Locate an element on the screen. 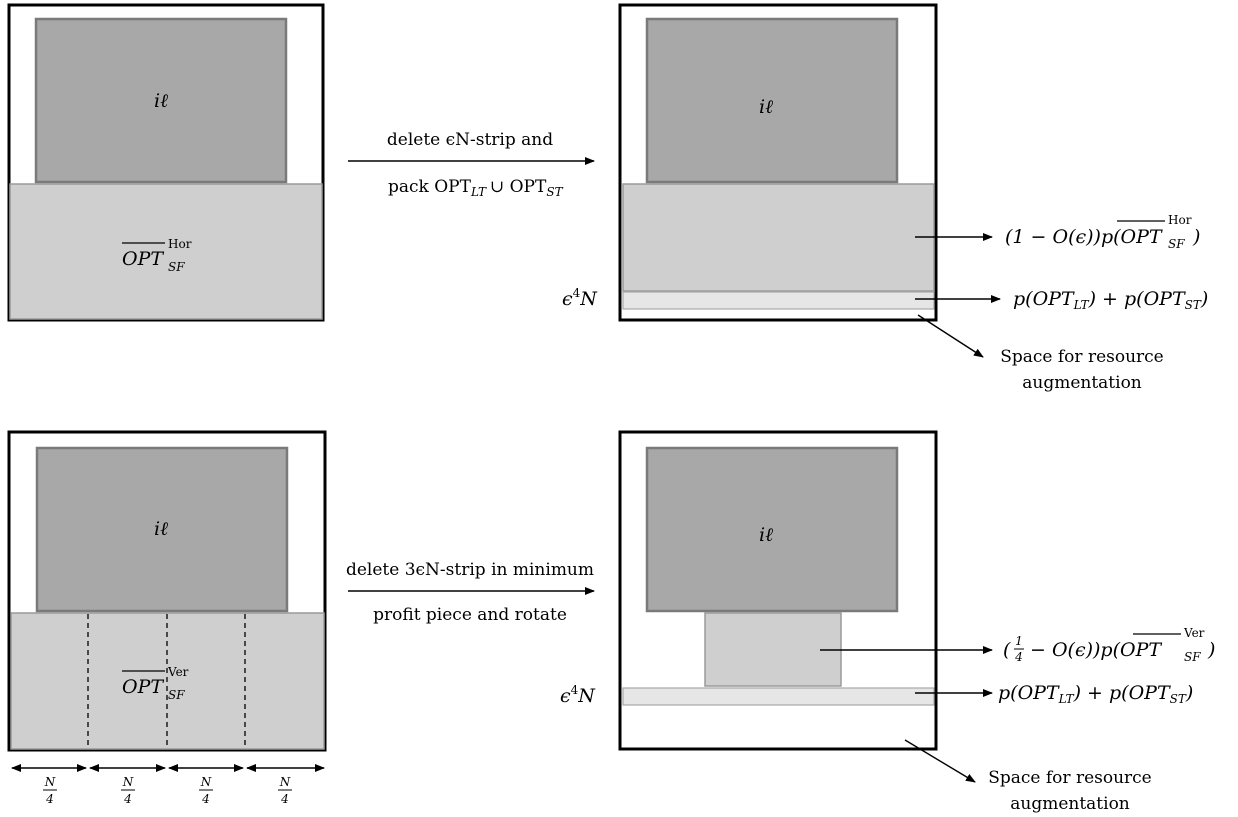 The image size is (1238, 817). svg-text: 1 is located at coordinates (1019, 641).